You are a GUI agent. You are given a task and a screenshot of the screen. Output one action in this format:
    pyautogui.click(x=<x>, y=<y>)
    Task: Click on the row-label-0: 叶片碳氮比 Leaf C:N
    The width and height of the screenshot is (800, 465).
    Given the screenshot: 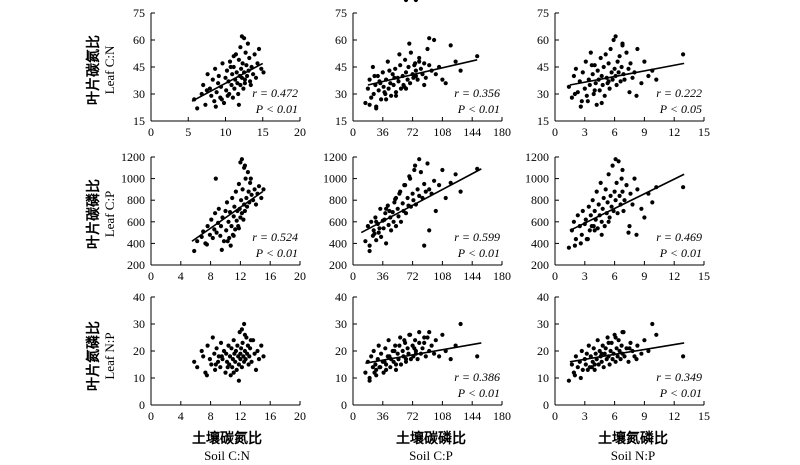 What is the action you would take?
    pyautogui.click(x=101, y=70)
    